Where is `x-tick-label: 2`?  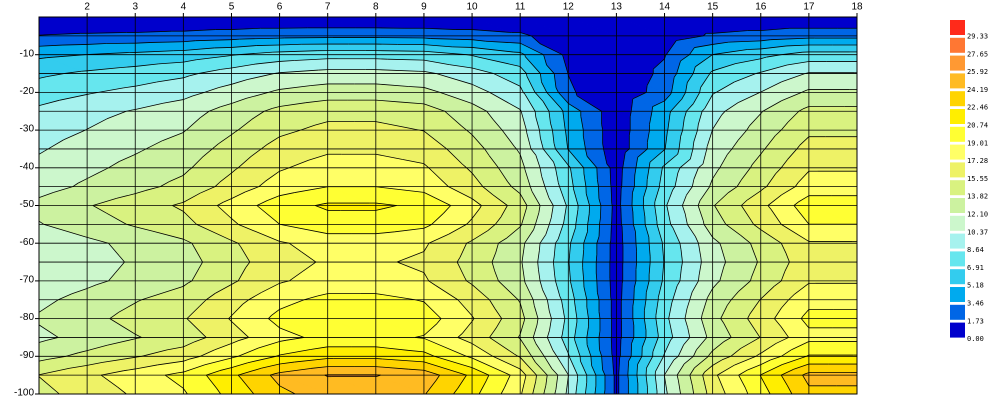
x-tick-label: 2 is located at coordinates (87, 7).